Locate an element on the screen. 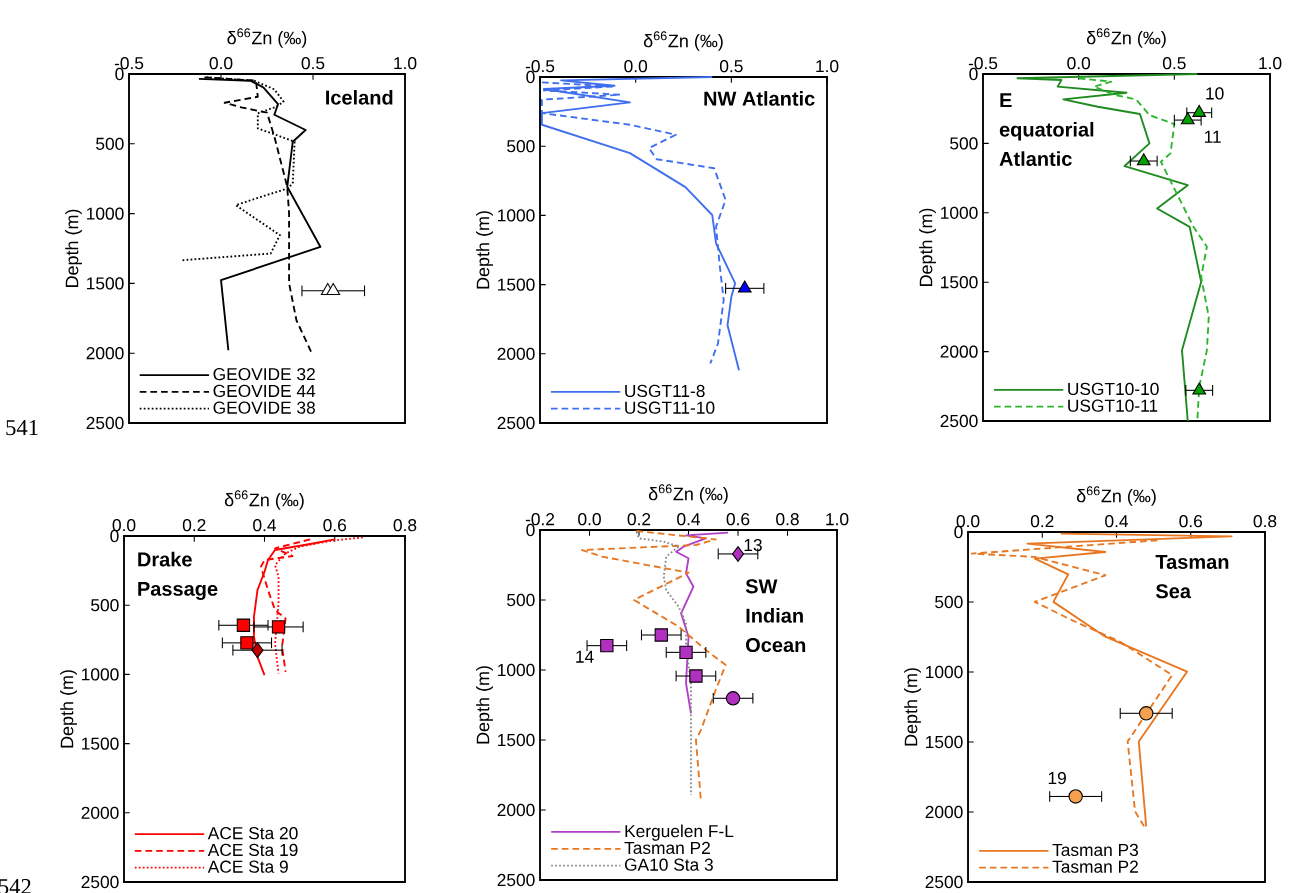 The image size is (1298, 893). annotation: 14 is located at coordinates (585, 656).